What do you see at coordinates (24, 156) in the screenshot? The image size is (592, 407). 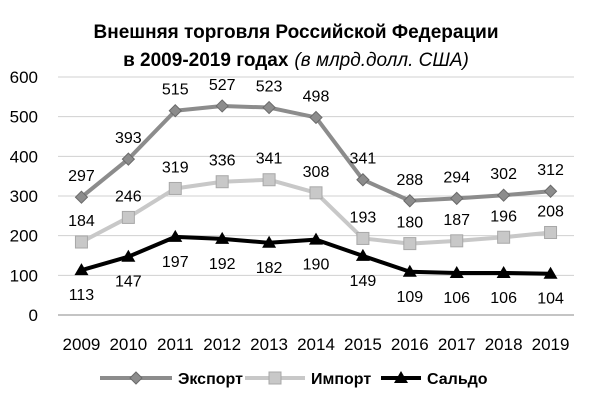 I see `y-tick-label: 400` at bounding box center [24, 156].